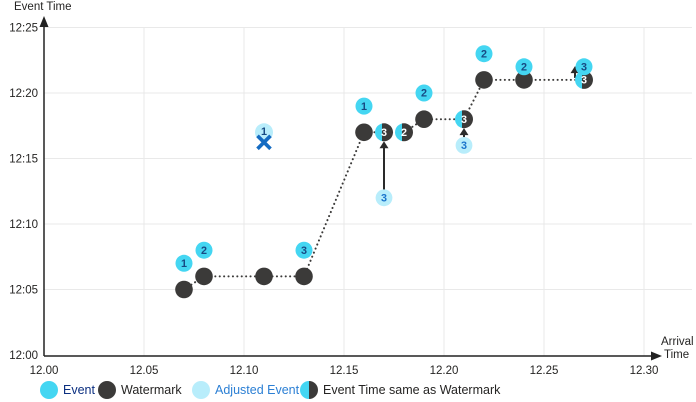 Image resolution: width=696 pixels, height=402 pixels. I want to click on x-axis-arrow-icon, so click(656, 356).